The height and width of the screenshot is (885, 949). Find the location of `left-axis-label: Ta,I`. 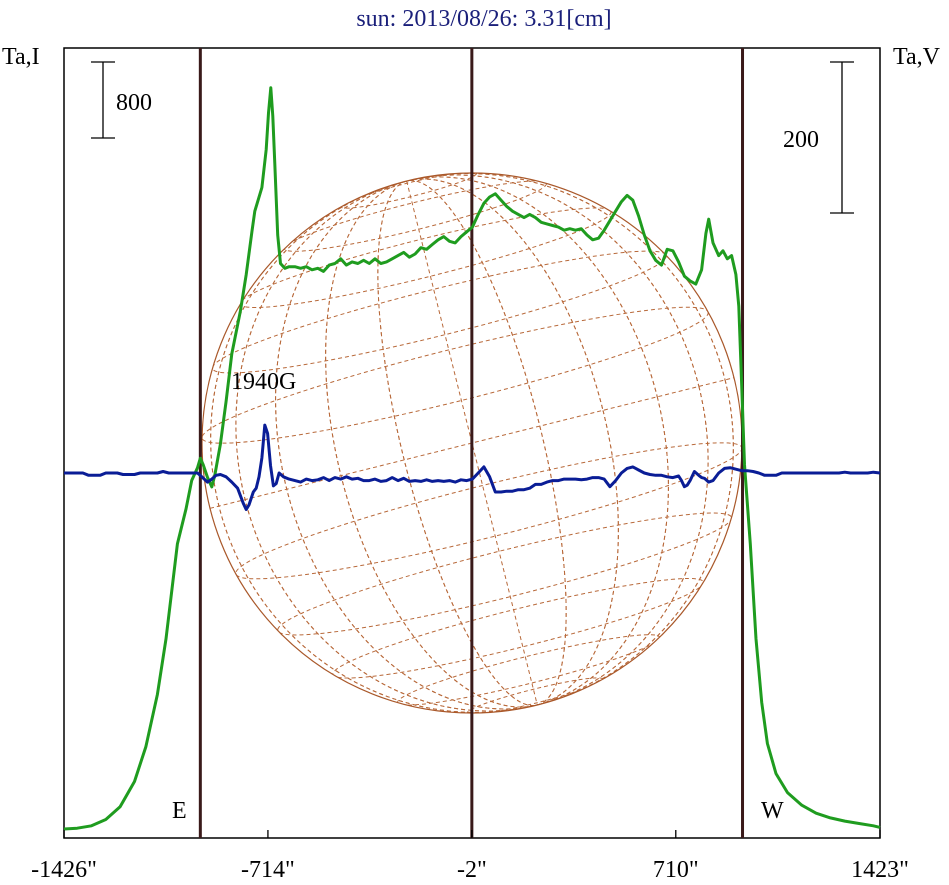

left-axis-label: Ta,I is located at coordinates (21, 57).